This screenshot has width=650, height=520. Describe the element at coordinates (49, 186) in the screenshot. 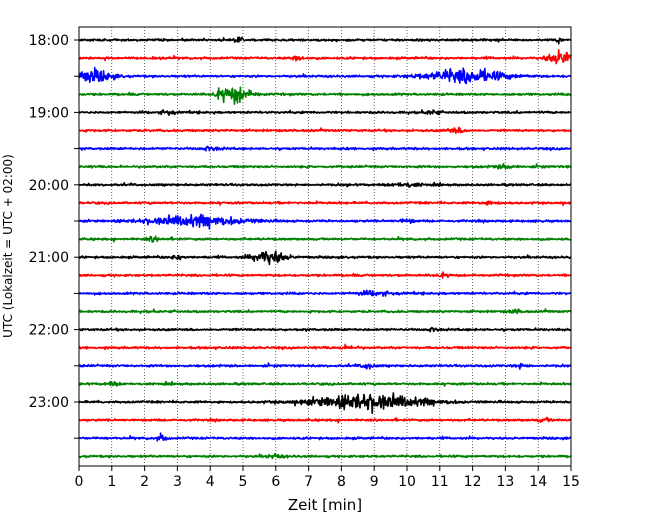

I see `y-tick-label: 20:00` at that location.